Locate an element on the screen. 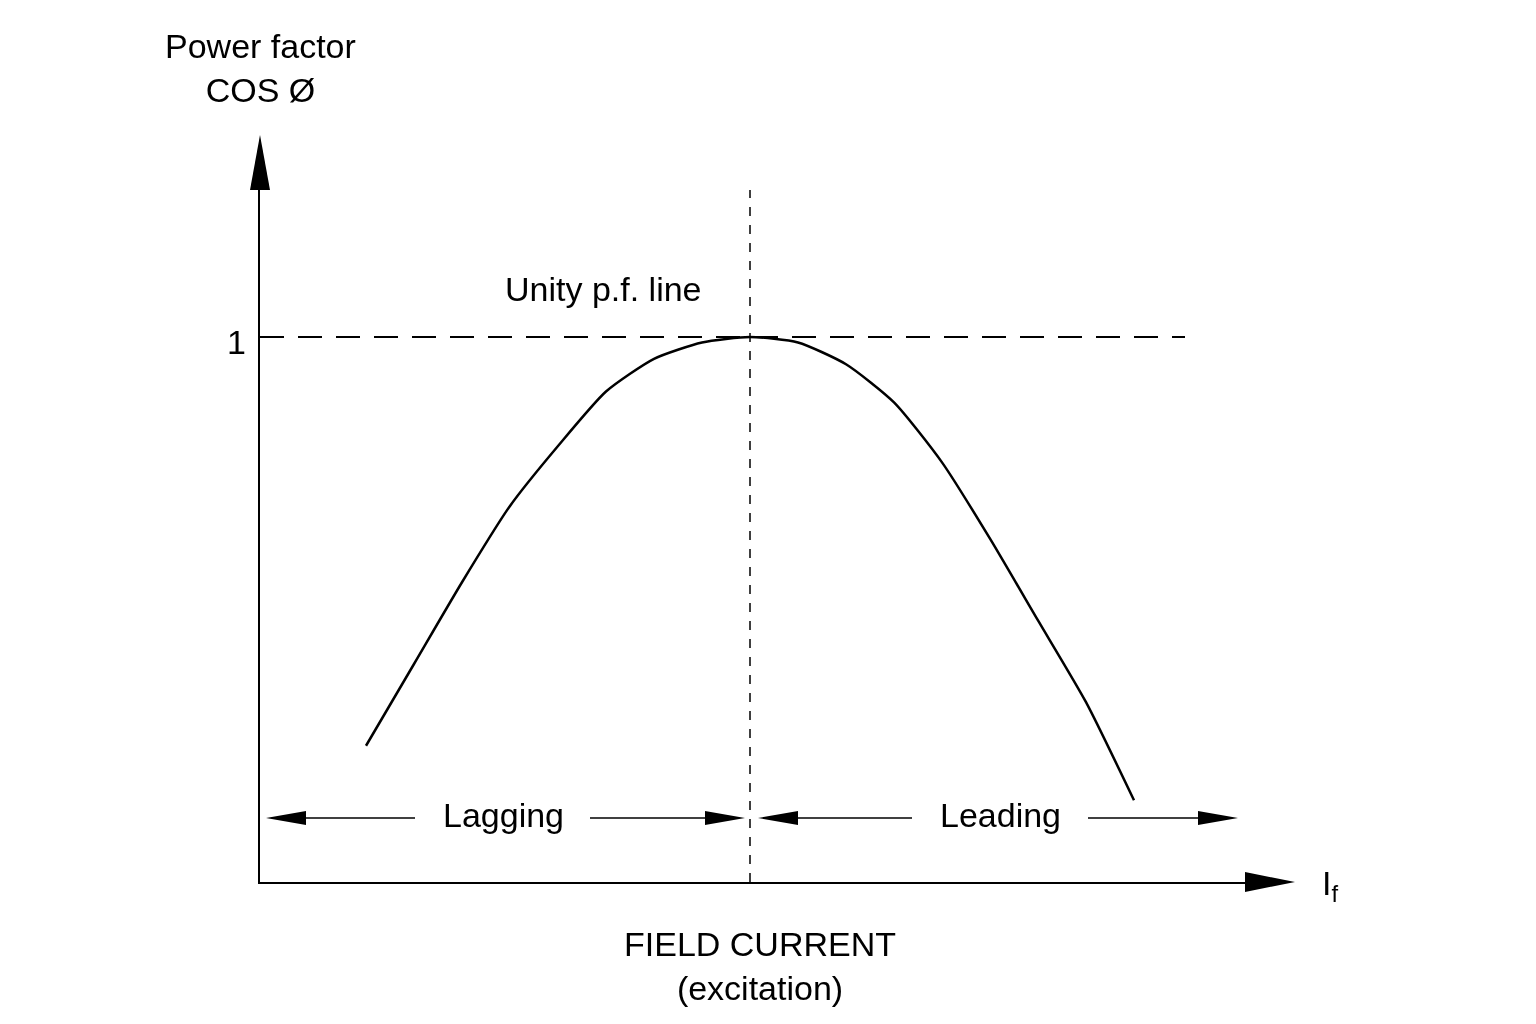 The height and width of the screenshot is (1024, 1536). text: Power factor COS Ø is located at coordinates (260, 68).